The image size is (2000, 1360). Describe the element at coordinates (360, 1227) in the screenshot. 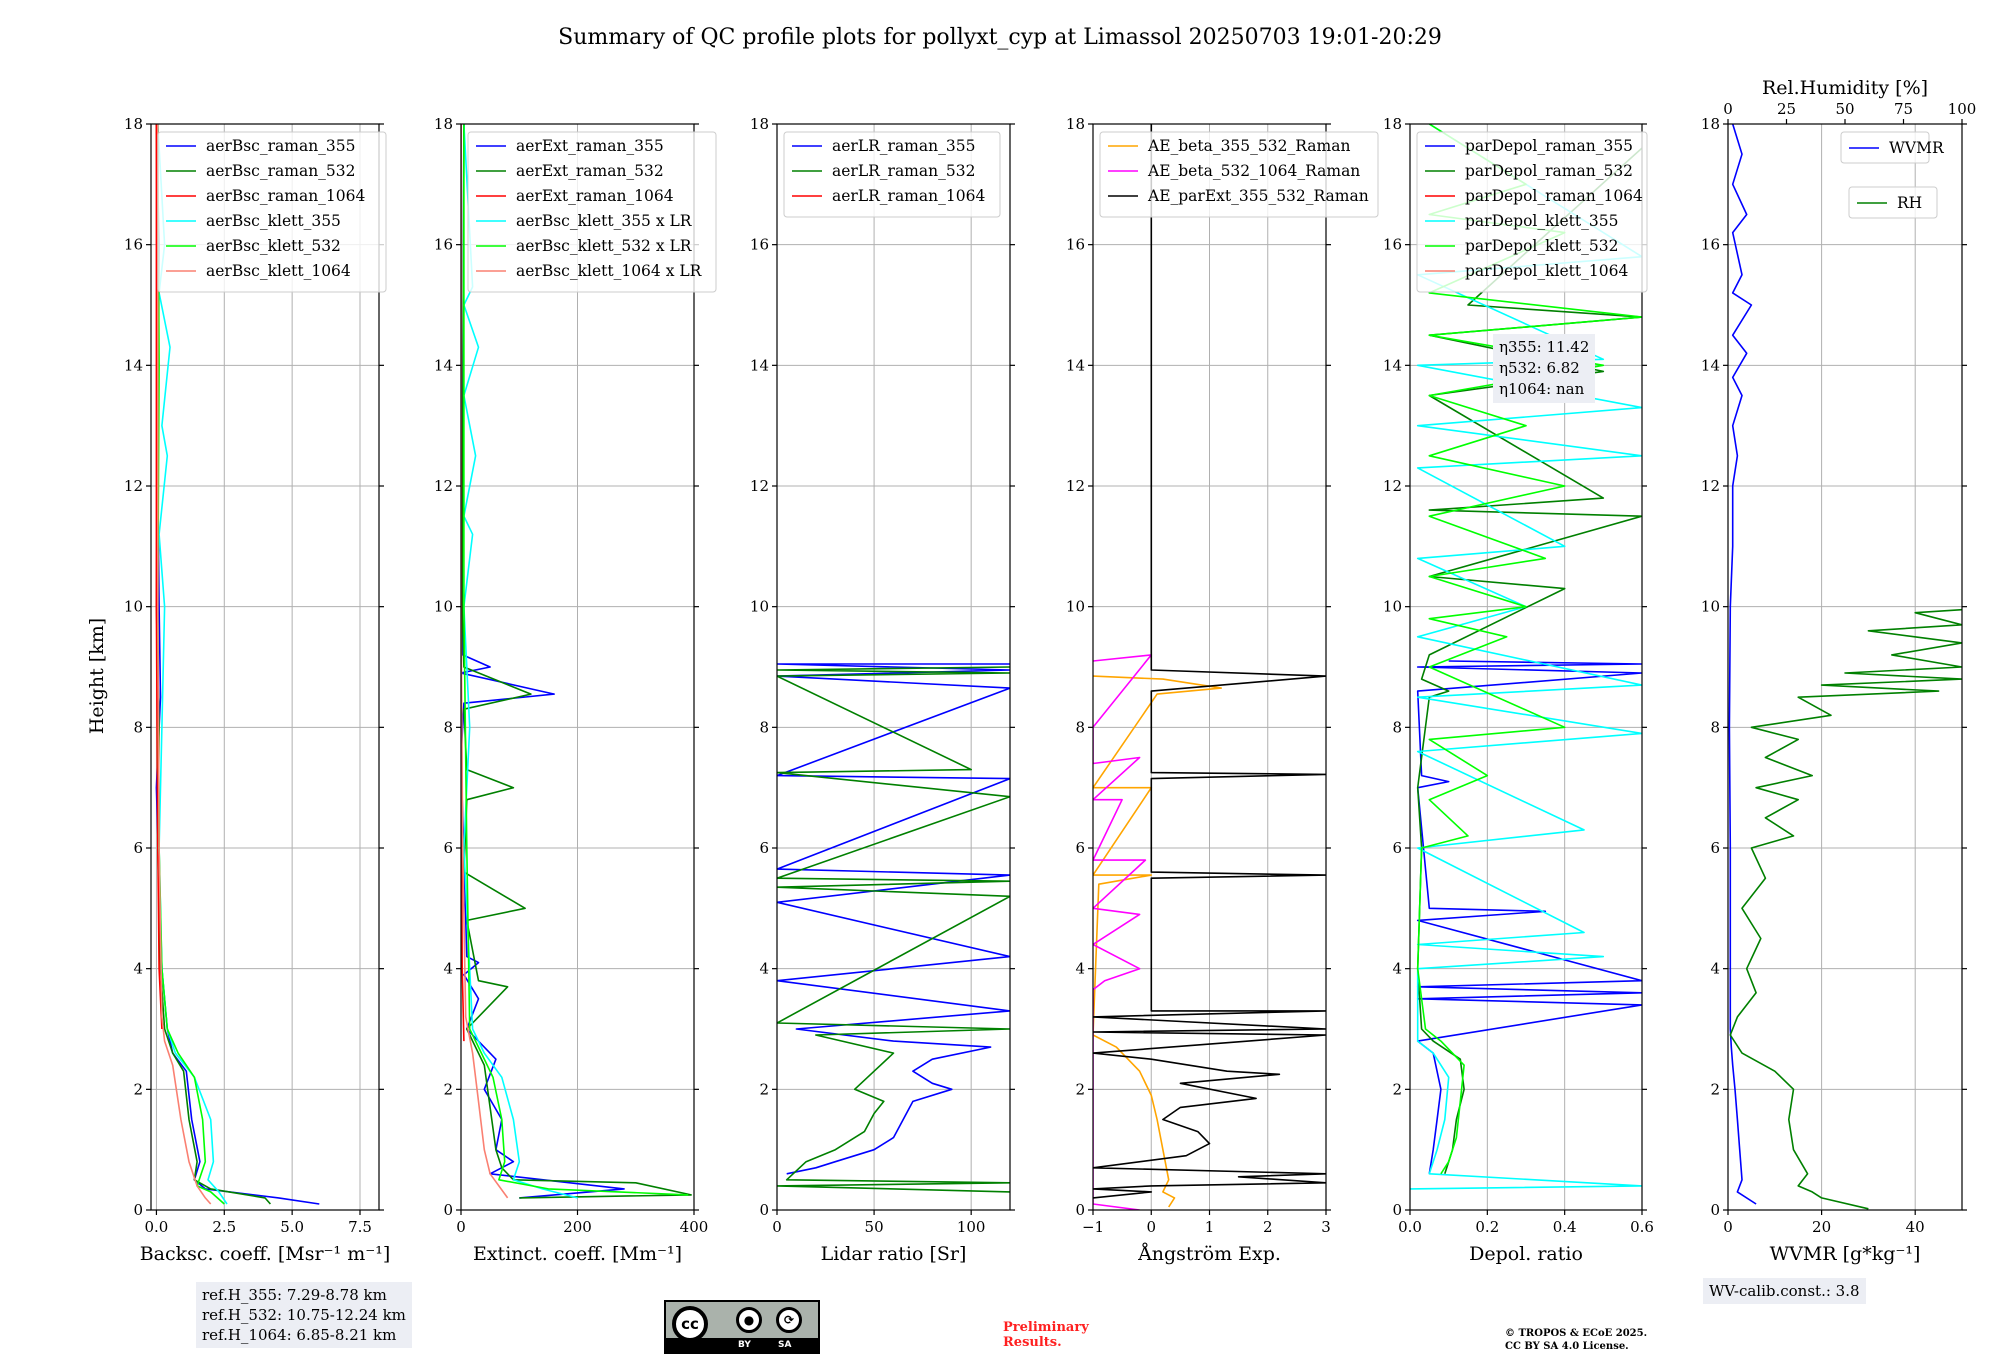

I see `x-tick-label: 7.5` at that location.